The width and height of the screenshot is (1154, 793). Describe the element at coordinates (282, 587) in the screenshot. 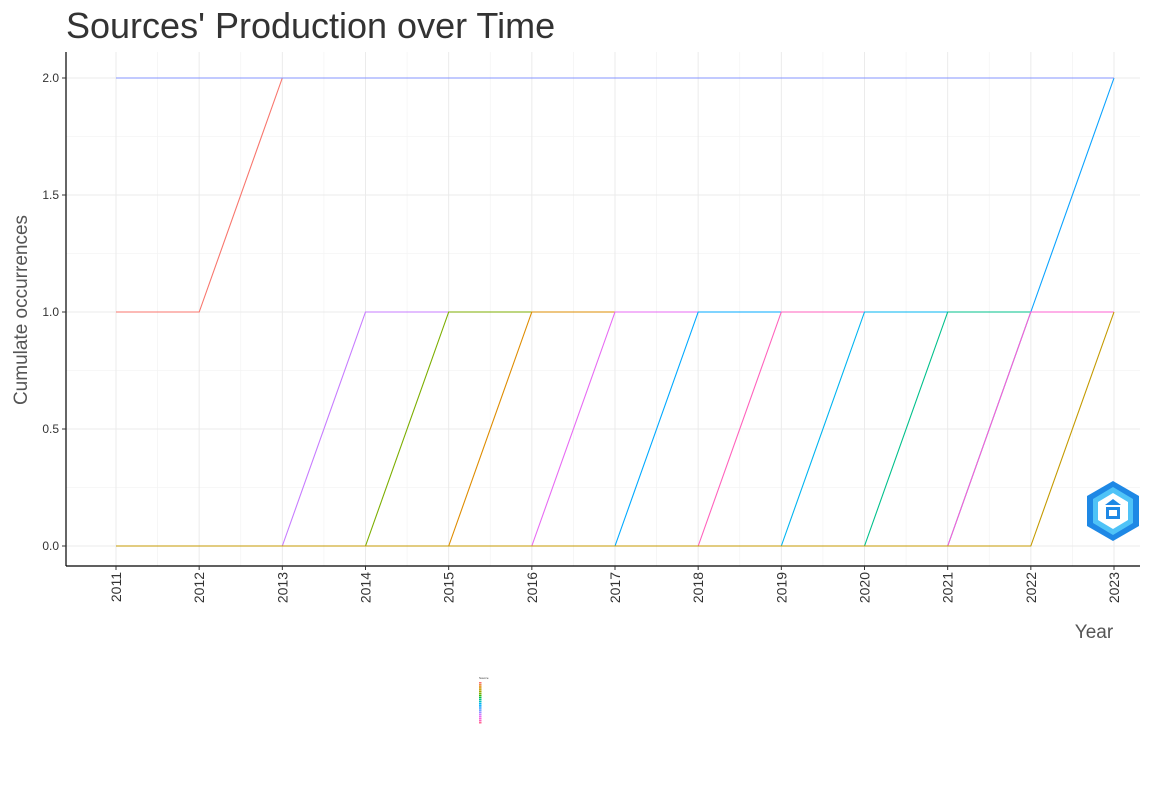

I see `x-tick-label: 2013` at that location.